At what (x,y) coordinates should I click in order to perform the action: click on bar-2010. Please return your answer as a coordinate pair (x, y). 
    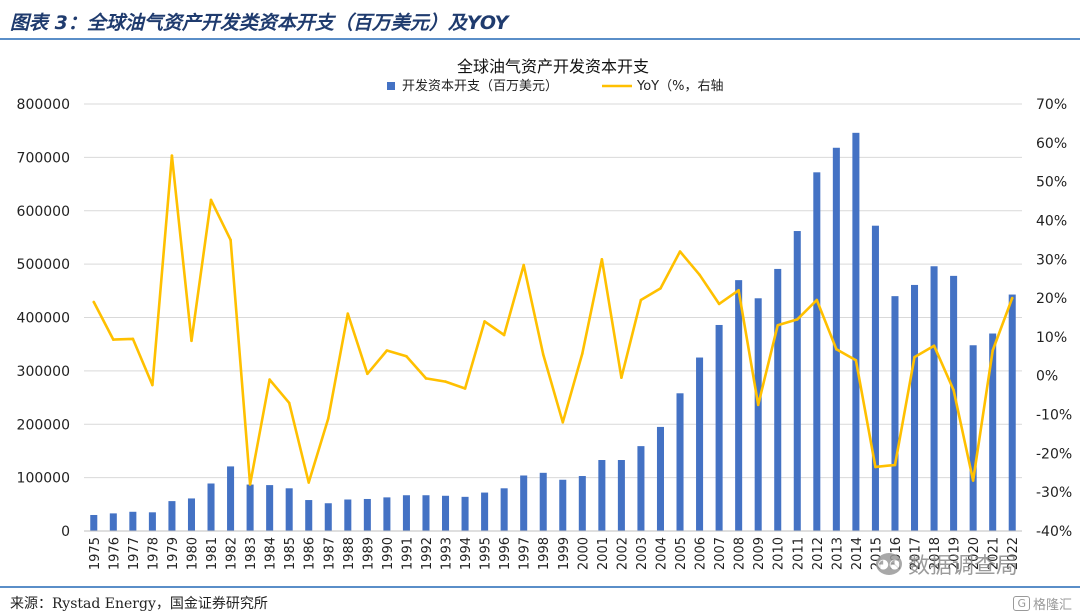
    Looking at the image, I should click on (778, 399).